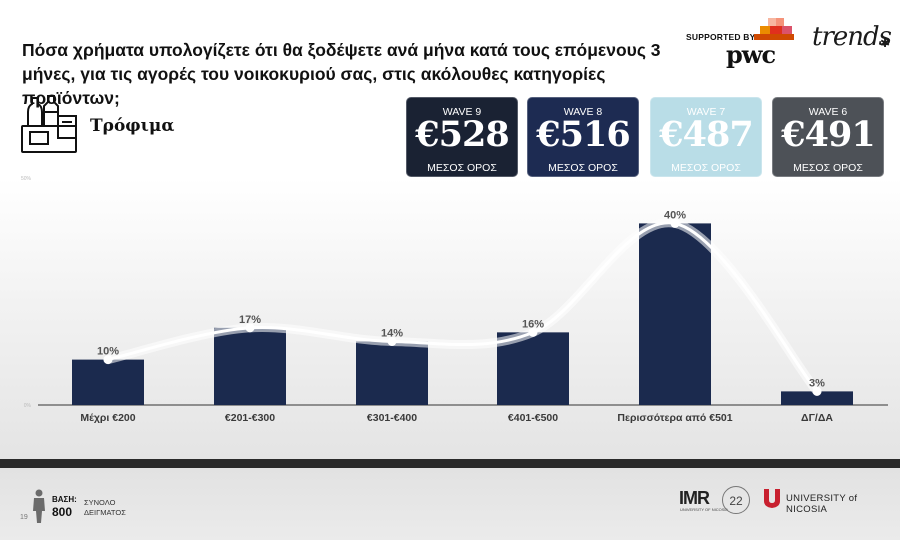 This screenshot has width=900, height=540. What do you see at coordinates (24, 517) in the screenshot?
I see `page-number: 19` at bounding box center [24, 517].